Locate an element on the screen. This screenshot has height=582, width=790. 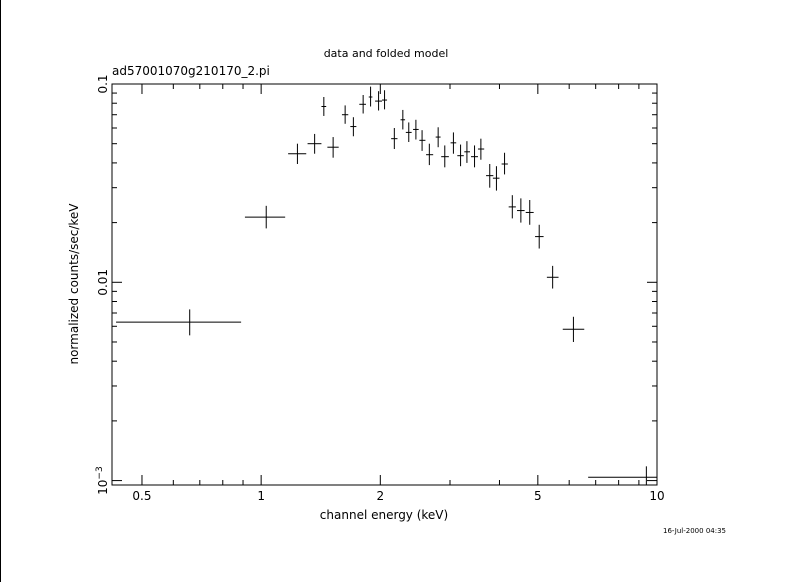
y-tick-label: 0.01 is located at coordinates (103, 282).